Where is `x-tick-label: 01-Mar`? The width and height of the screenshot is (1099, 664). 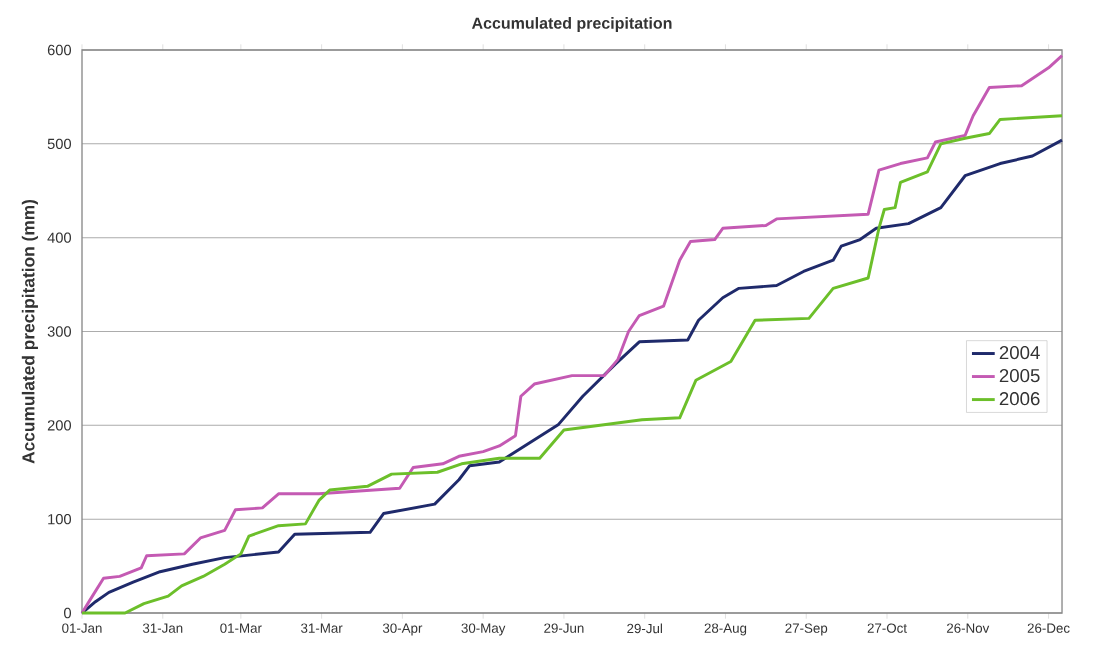 x-tick-label: 01-Mar is located at coordinates (241, 628).